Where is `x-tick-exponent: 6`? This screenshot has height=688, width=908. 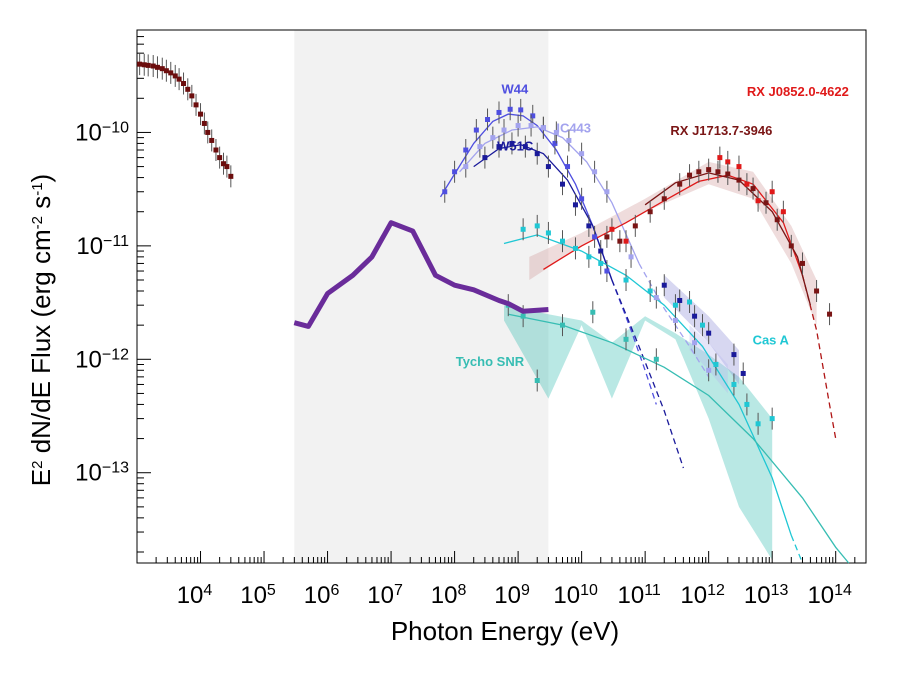
x-tick-exponent: 6 is located at coordinates (334, 590).